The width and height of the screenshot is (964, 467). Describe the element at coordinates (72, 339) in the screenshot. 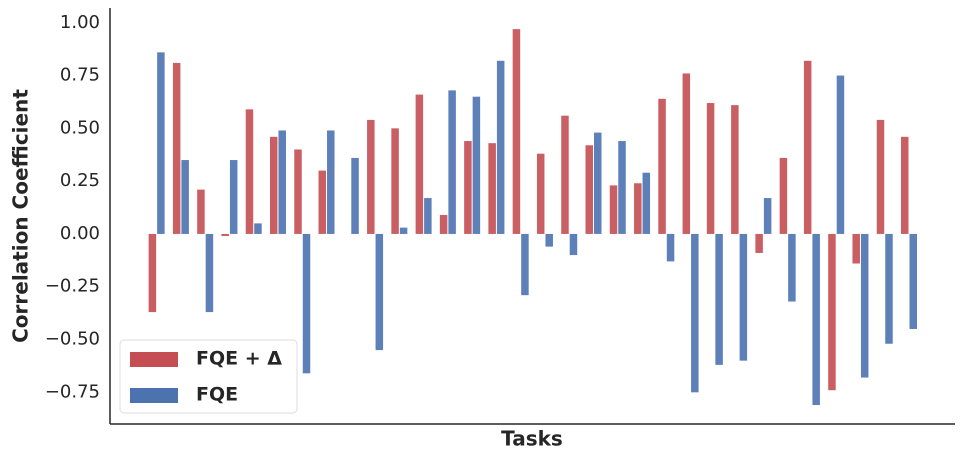

I see `y-tick-label: −0.50` at that location.